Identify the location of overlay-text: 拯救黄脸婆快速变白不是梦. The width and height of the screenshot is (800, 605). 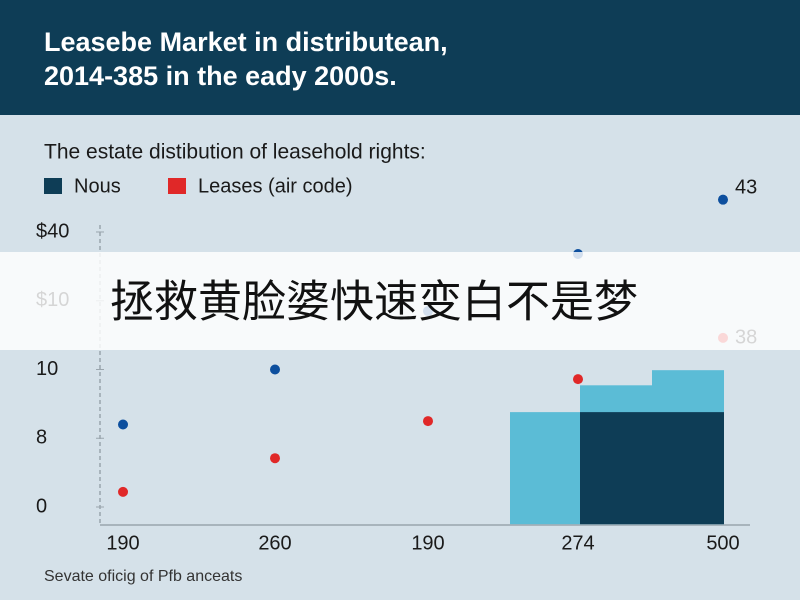
(374, 302).